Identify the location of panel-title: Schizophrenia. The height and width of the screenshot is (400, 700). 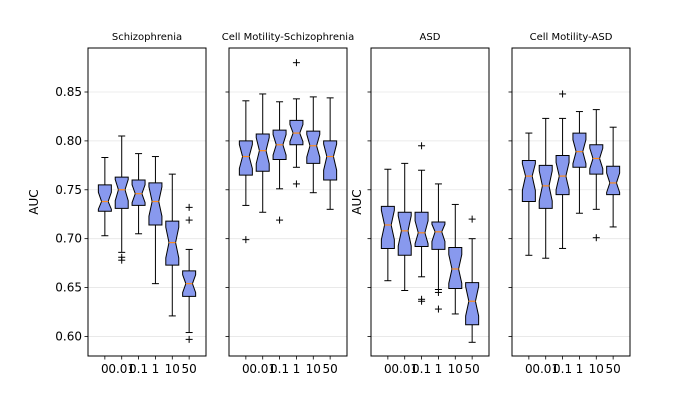
(147, 37).